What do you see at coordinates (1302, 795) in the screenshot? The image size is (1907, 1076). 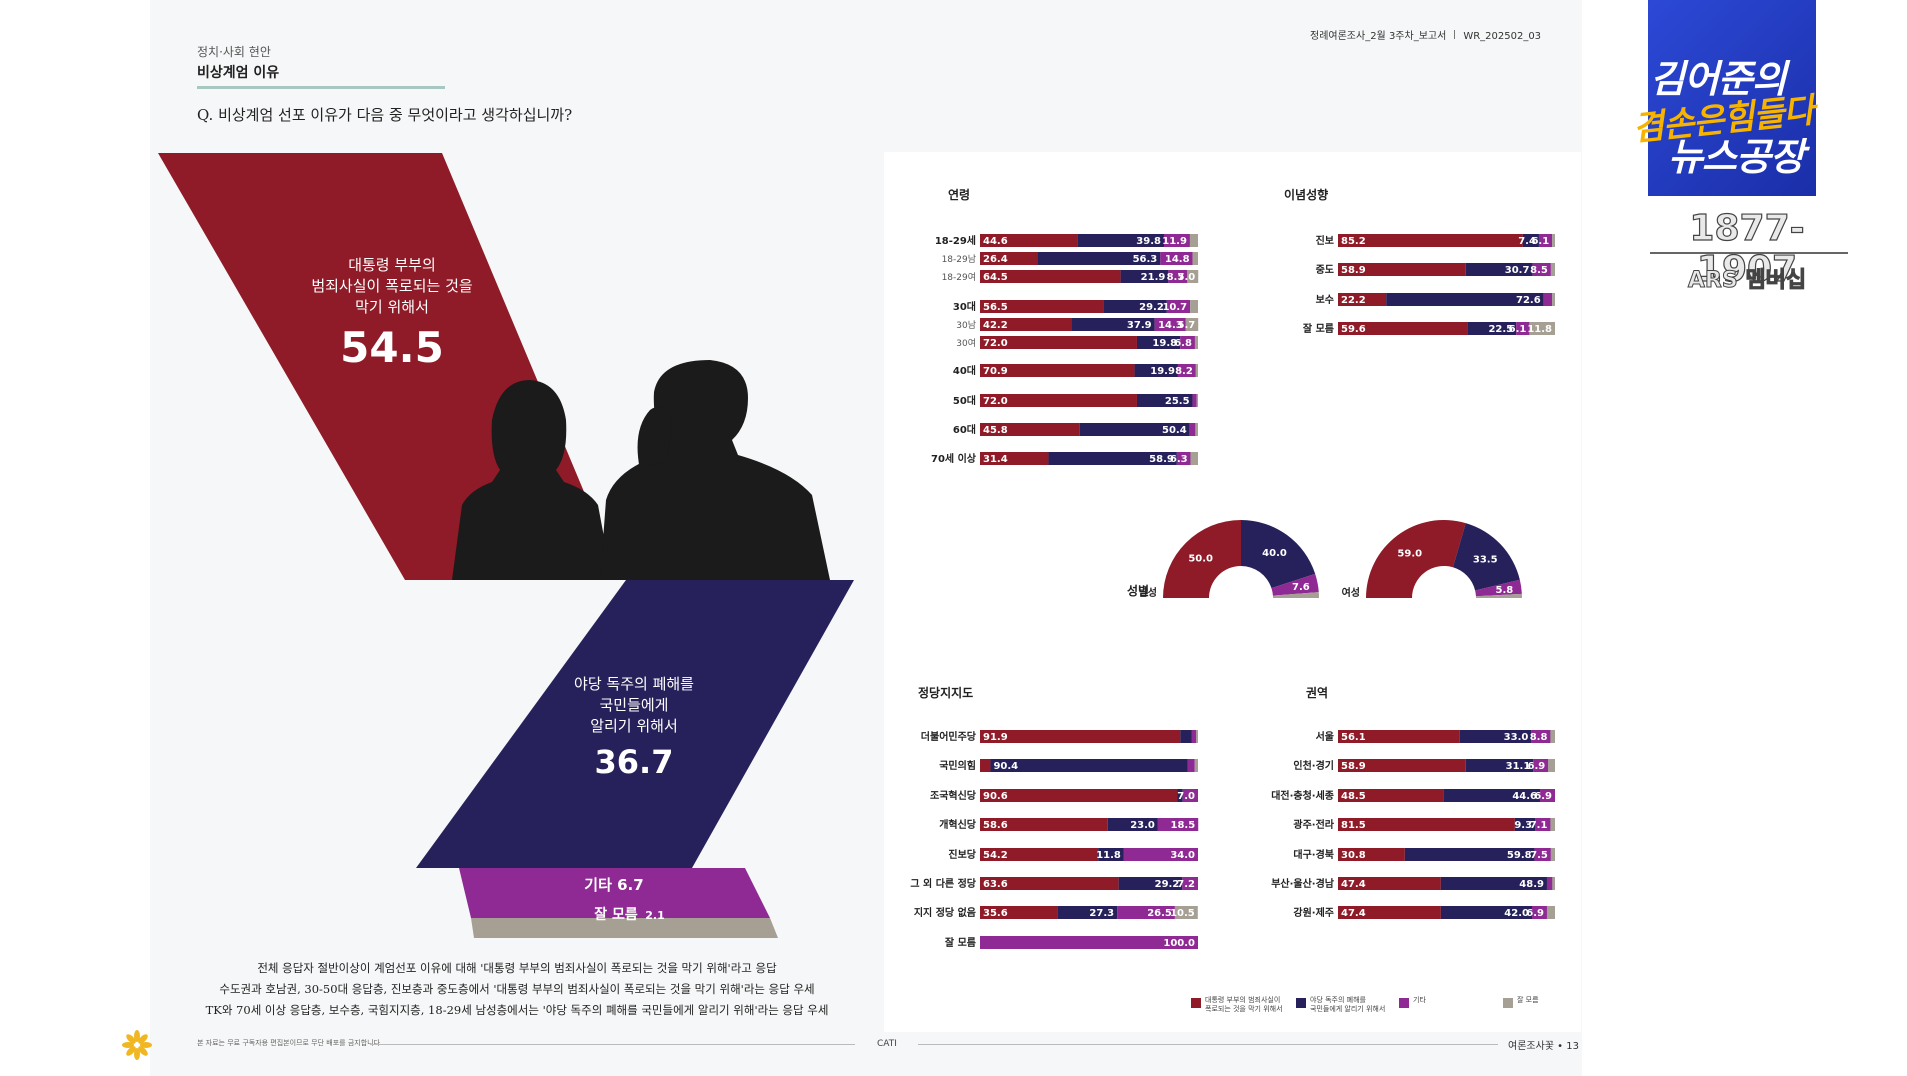 I see `category-label-4-2: 대전·충청·세종` at bounding box center [1302, 795].